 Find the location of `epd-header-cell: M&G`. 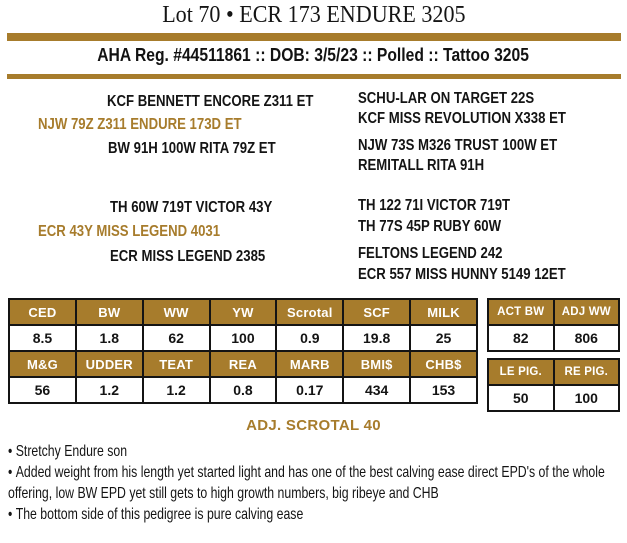

epd-header-cell: M&G is located at coordinates (42, 364).